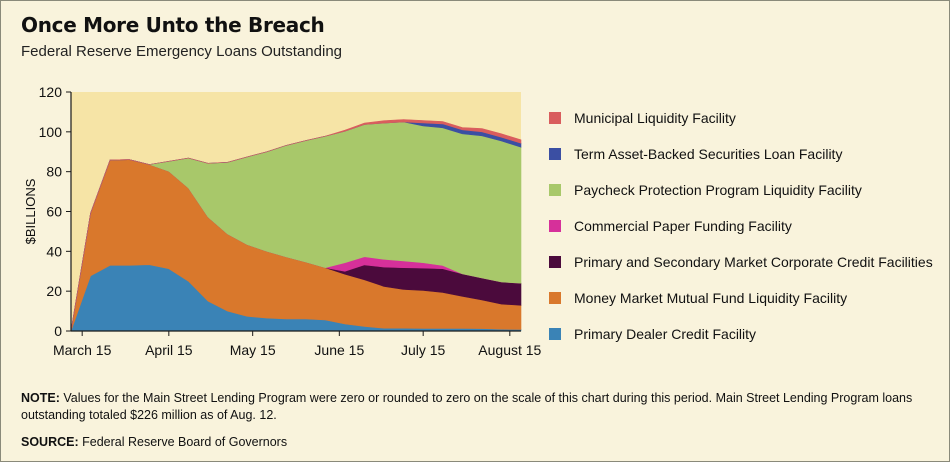 The image size is (950, 463). What do you see at coordinates (30, 211) in the screenshot?
I see `y-axis-label: $BILLIONS` at bounding box center [30, 211].